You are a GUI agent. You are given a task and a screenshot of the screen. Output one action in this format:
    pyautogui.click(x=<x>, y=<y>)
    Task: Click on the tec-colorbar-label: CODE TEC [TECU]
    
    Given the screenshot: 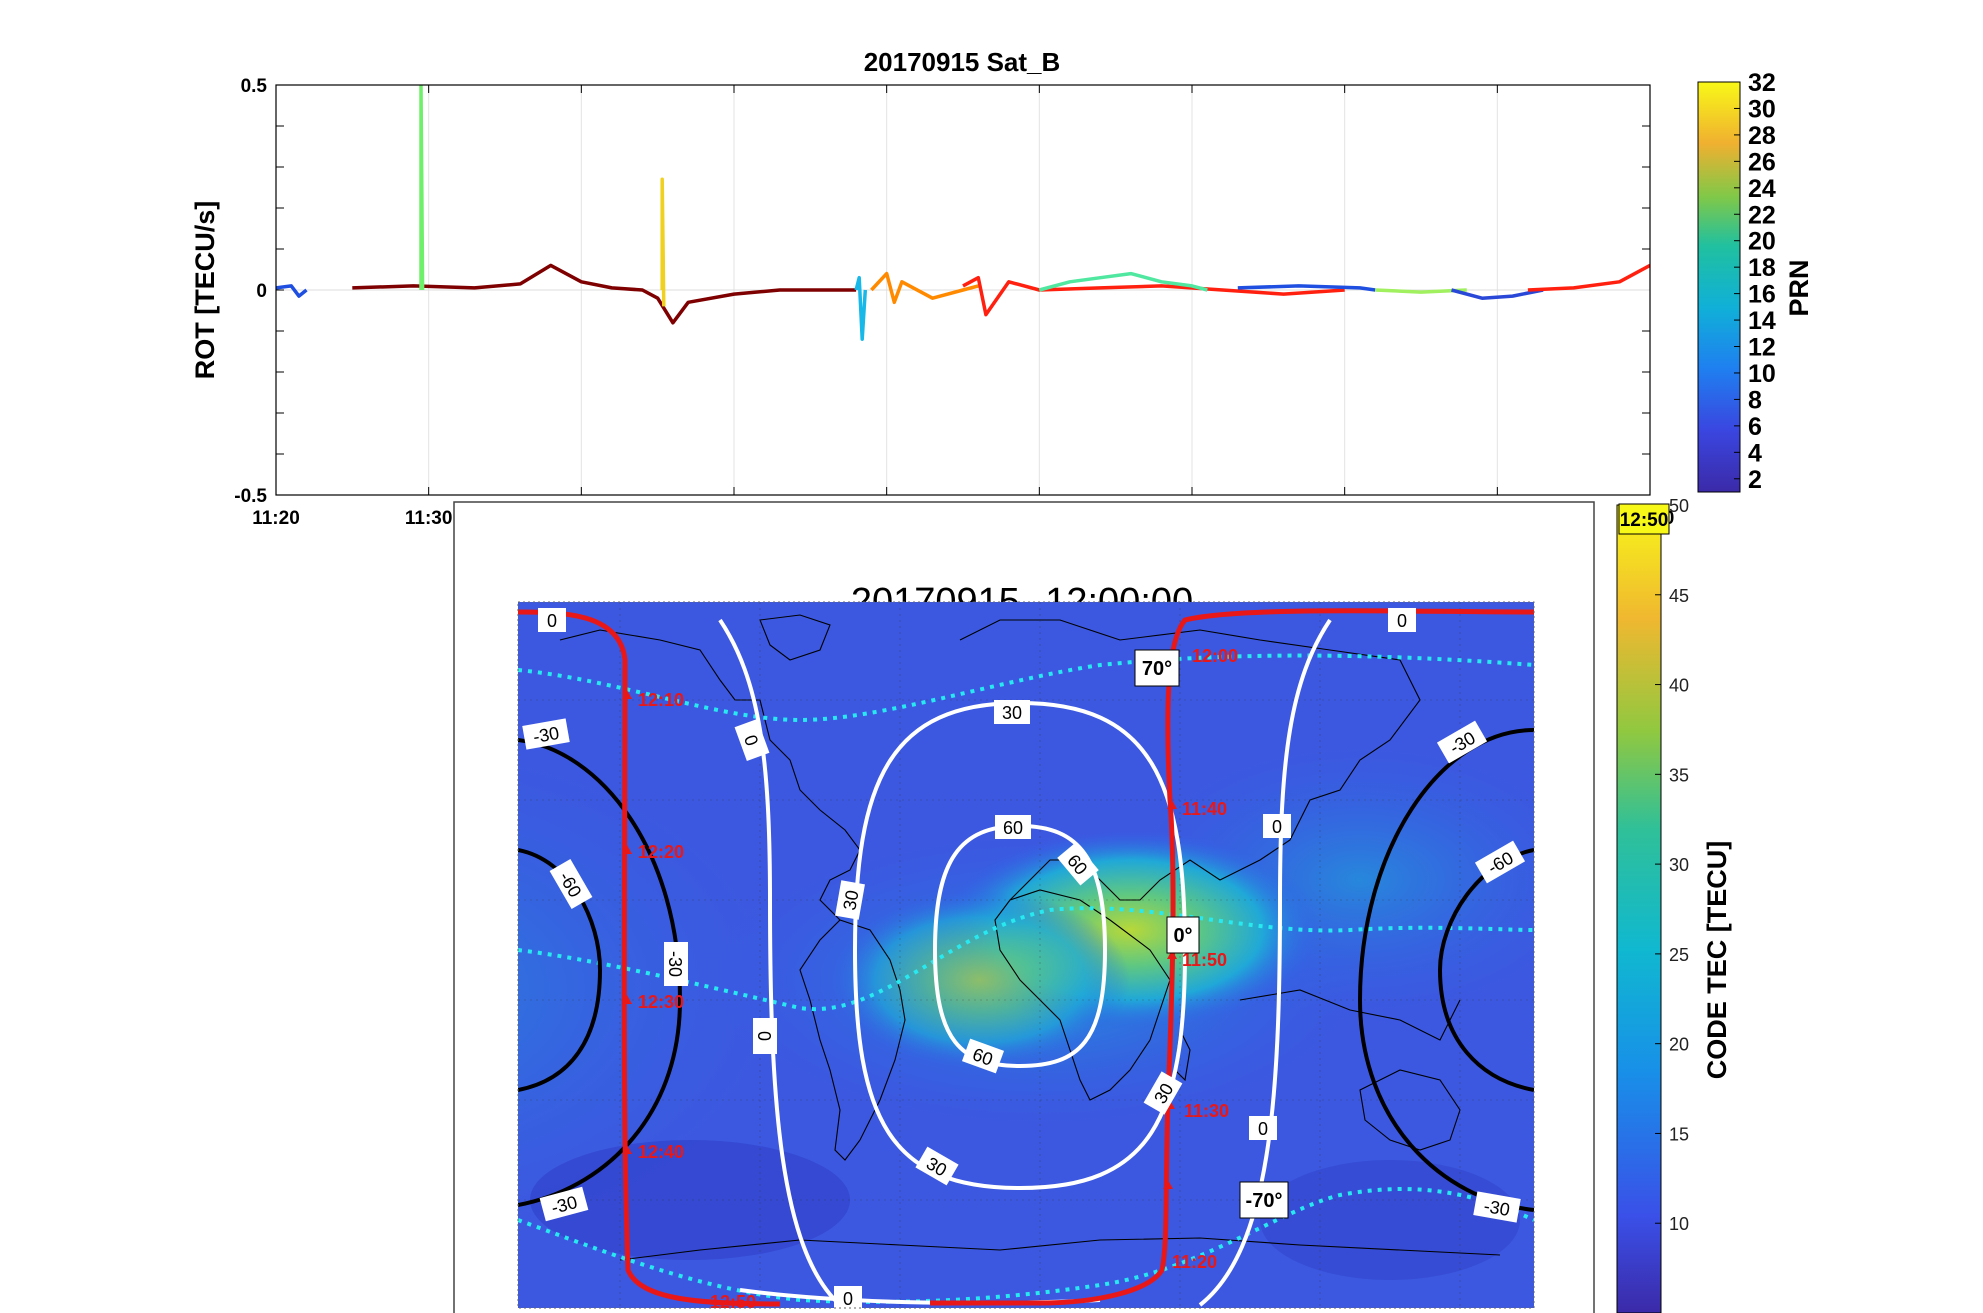 What is the action you would take?
    pyautogui.click(x=1717, y=960)
    